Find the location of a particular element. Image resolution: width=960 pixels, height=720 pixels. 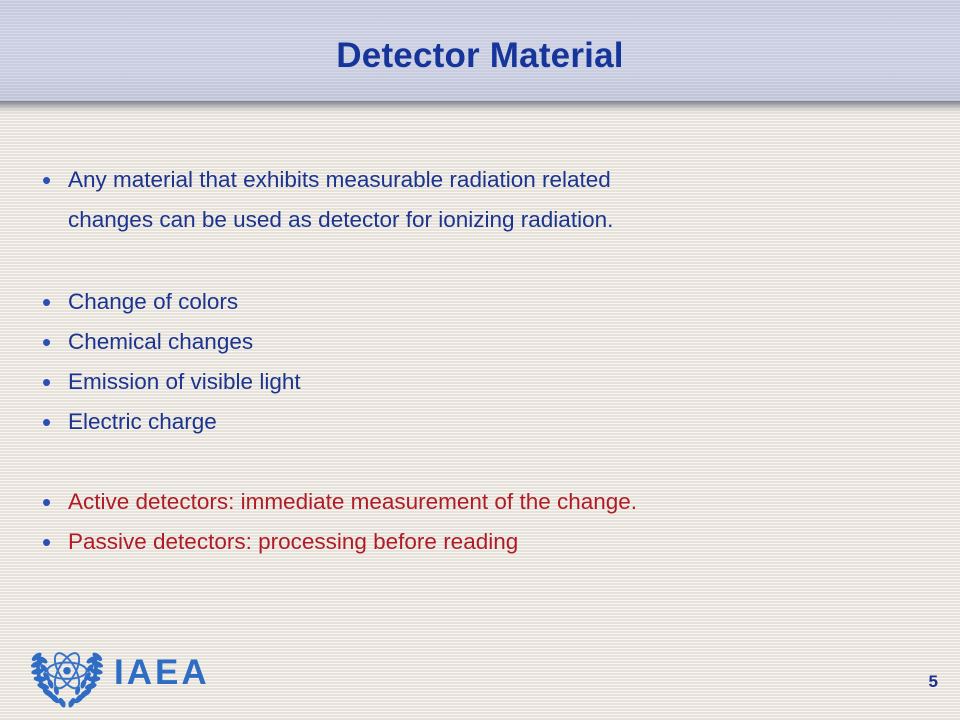

list-item-text: Electric charge is located at coordinates (142, 421).